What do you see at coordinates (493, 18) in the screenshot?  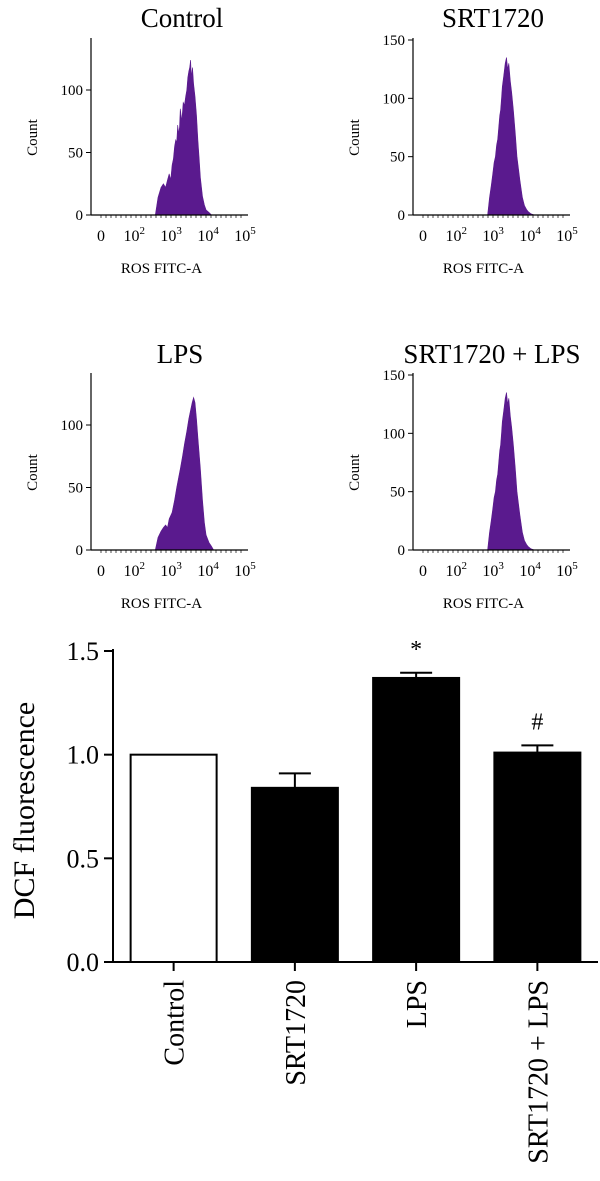 I see `panel-title: SRT1720` at bounding box center [493, 18].